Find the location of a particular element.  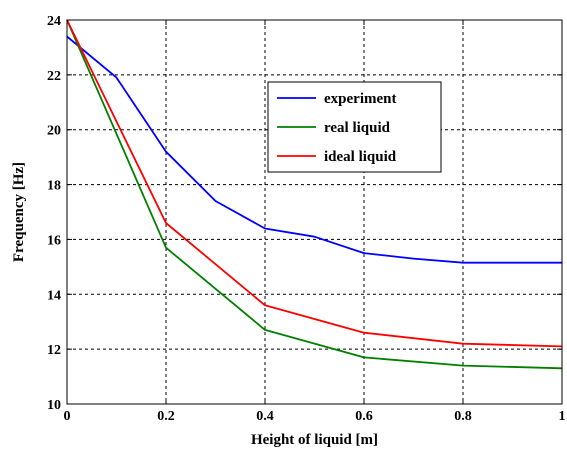

y-axis-title: Frequency [Hz] is located at coordinates (19, 212).